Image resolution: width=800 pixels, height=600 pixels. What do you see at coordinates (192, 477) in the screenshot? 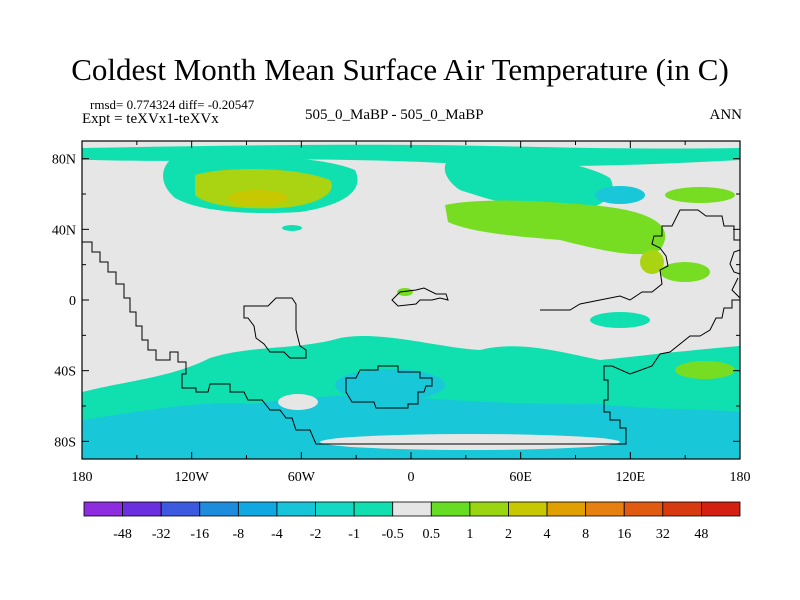
I see `x-tick-label: 120W` at bounding box center [192, 477].